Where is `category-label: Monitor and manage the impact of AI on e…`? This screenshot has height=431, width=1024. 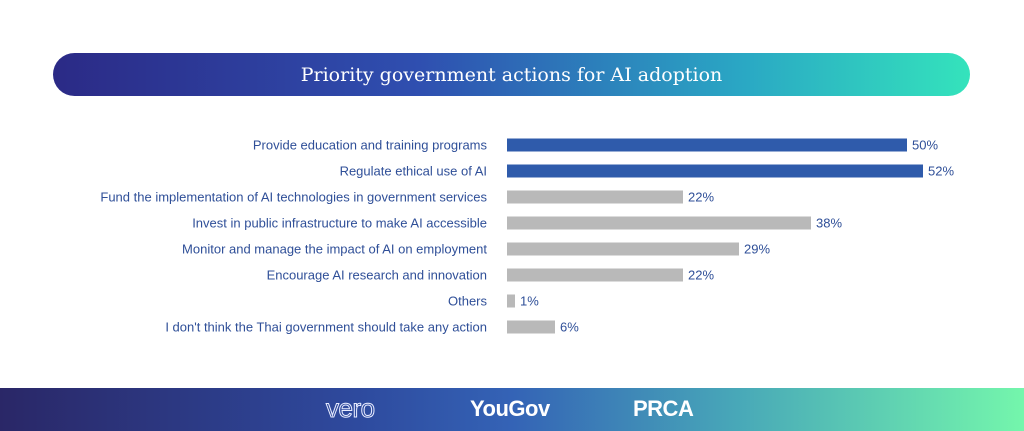
category-label: Monitor and manage the impact of AI on e… is located at coordinates (334, 249).